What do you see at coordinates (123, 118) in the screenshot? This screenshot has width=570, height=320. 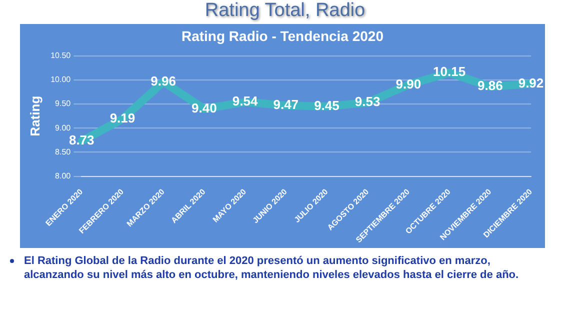 I see `text: 9.19` at bounding box center [123, 118].